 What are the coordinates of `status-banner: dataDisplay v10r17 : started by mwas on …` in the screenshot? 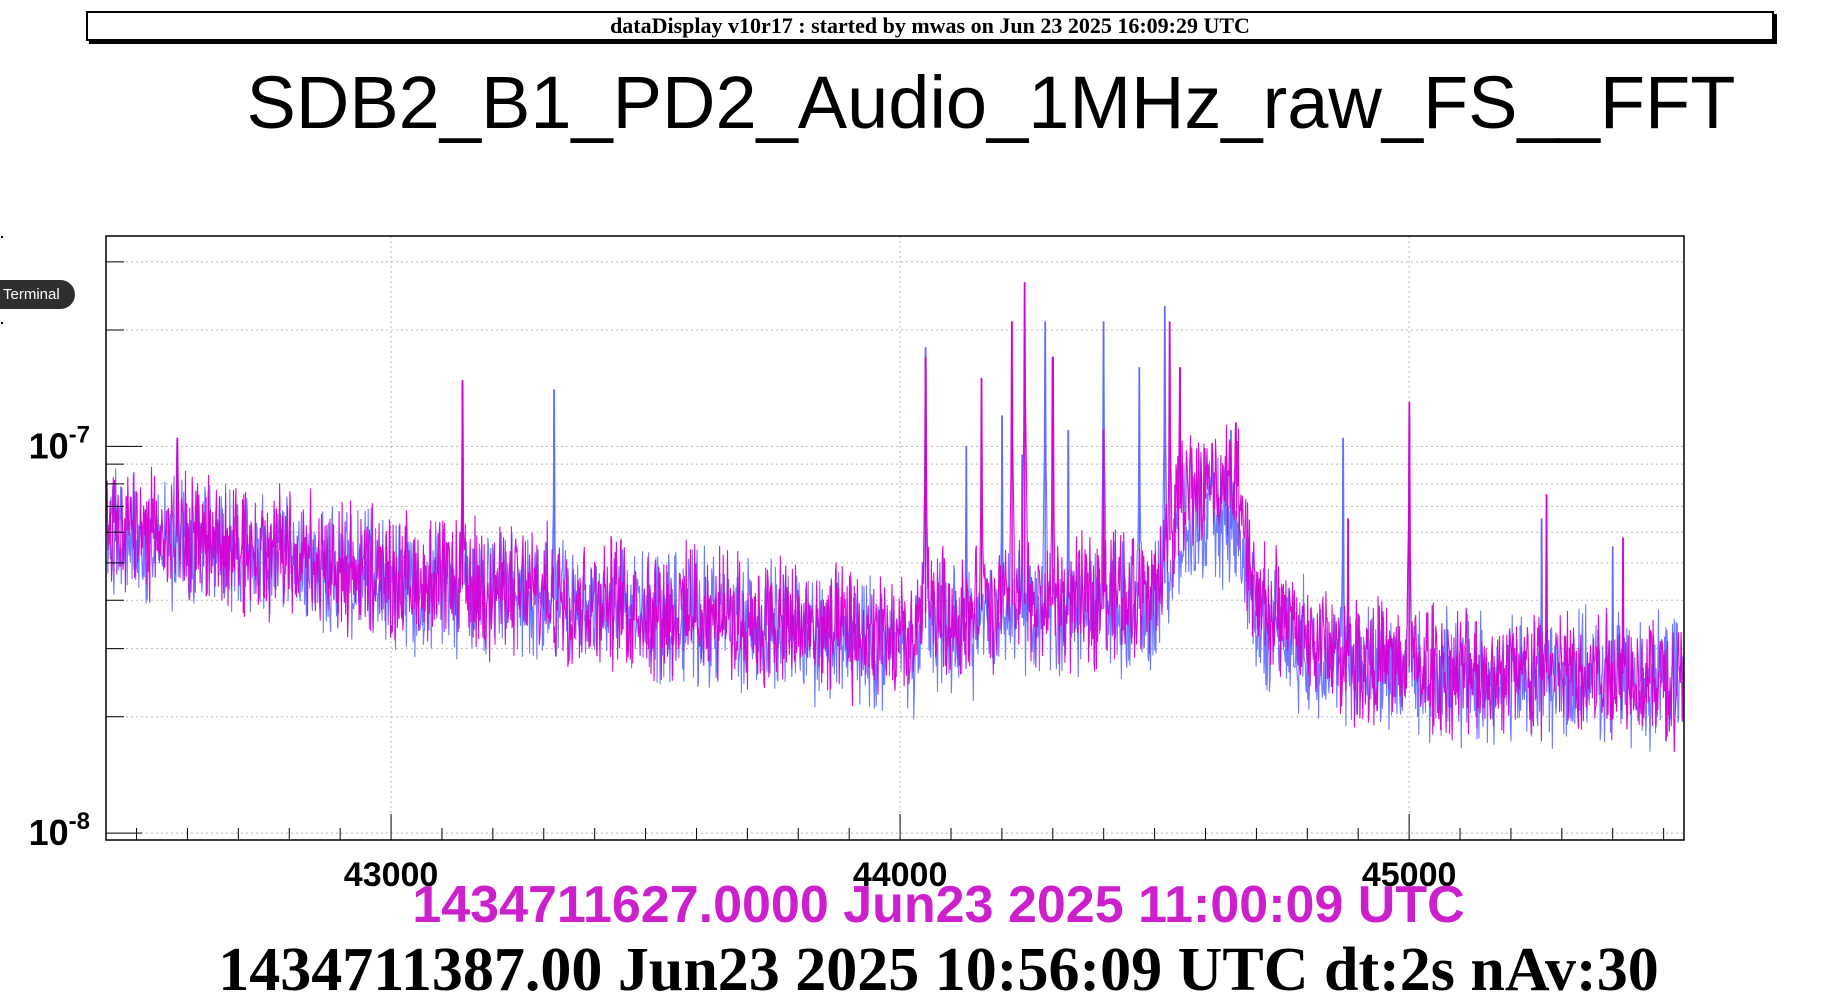 It's located at (930, 26).